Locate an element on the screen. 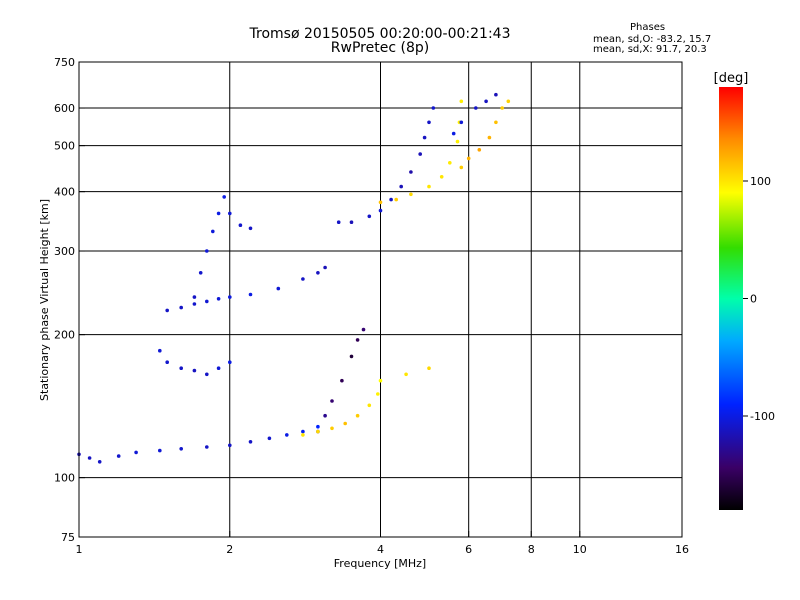 Image resolution: width=800 pixels, height=600 pixels. y-axis-ticks: 75 100 200 300 400 500 600 750 is located at coordinates (69, 300).